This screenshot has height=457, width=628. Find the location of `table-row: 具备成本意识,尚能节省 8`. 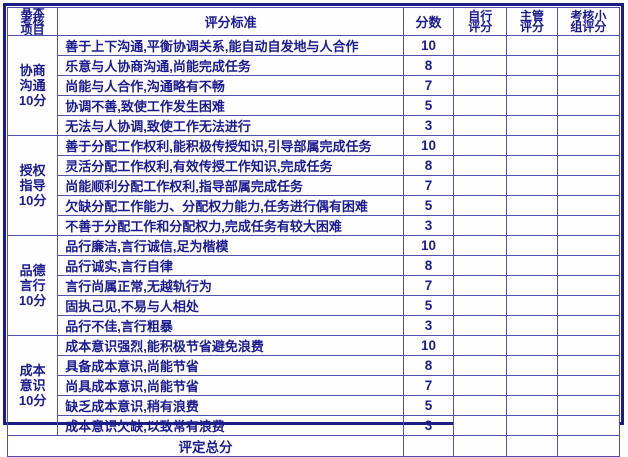

table-row: 具备成本意识,尚能节省 8 is located at coordinates (314, 365).